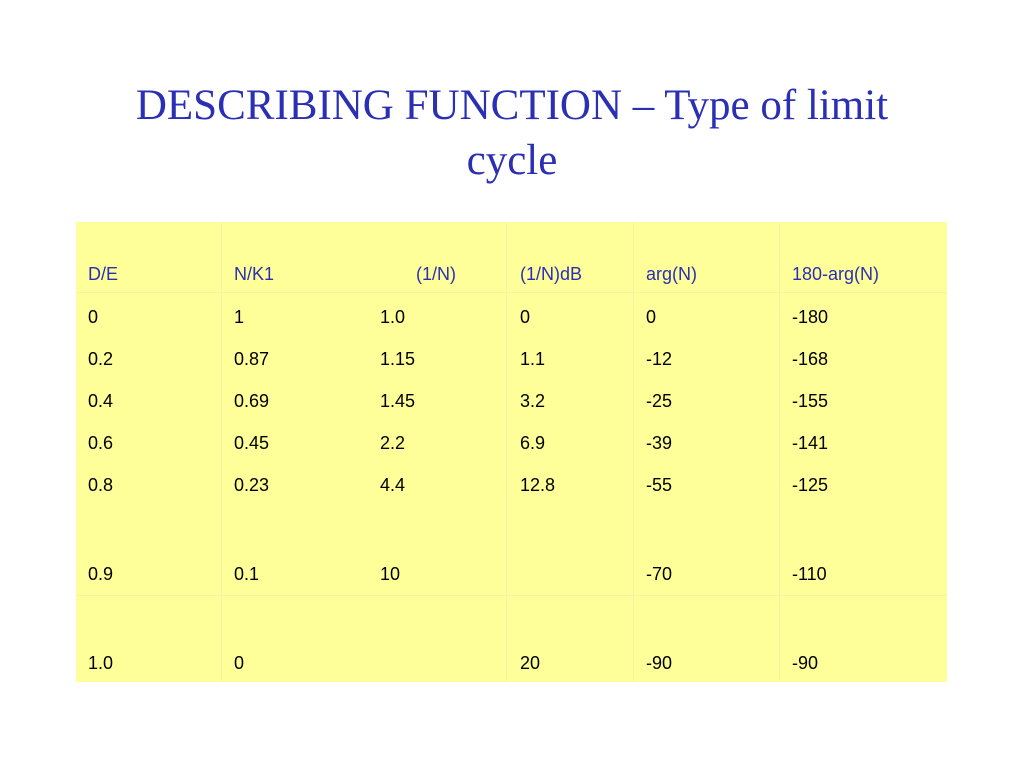 Image resolution: width=1024 pixels, height=768 pixels. What do you see at coordinates (436, 274) in the screenshot?
I see `header-inverse-n: (1/N)` at bounding box center [436, 274].